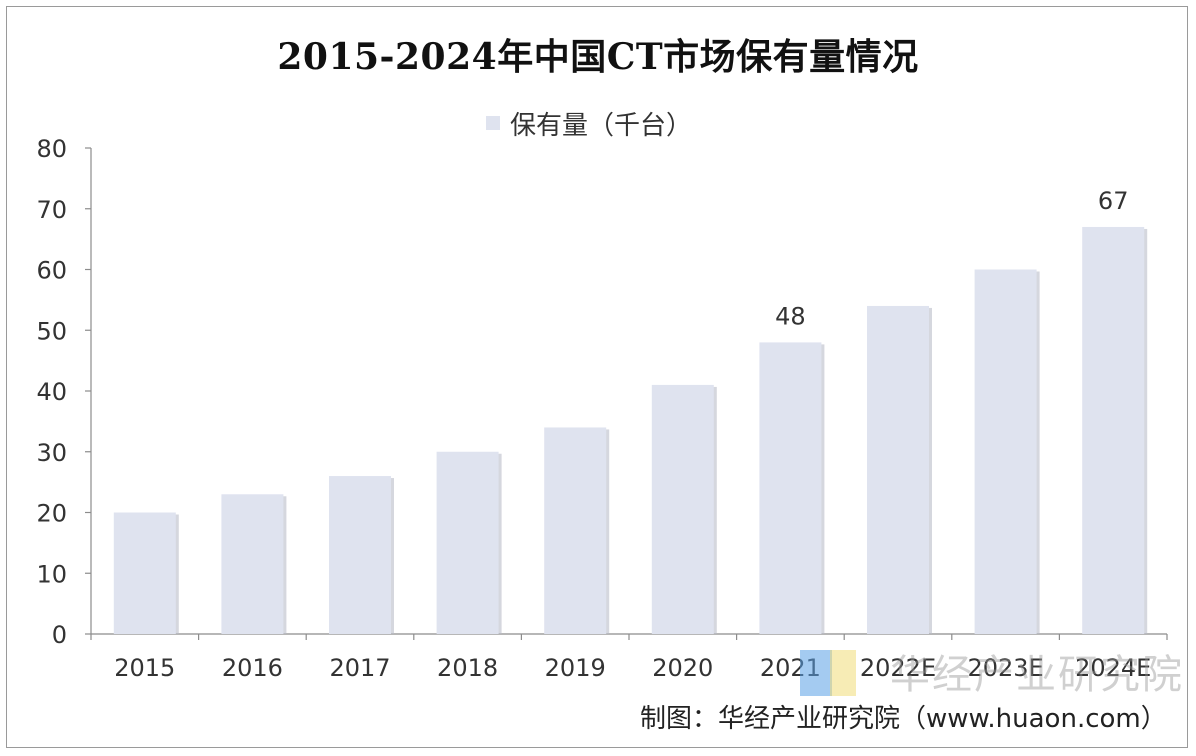  Describe the element at coordinates (575, 668) in the screenshot. I see `x-tick-label: 2019` at that location.